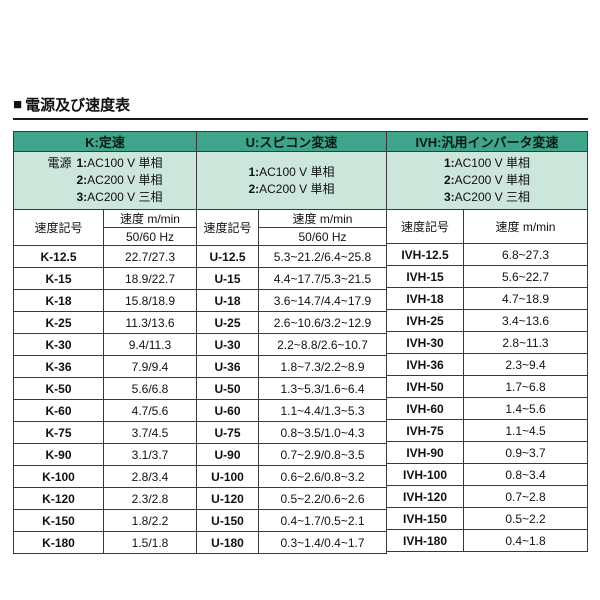  I want to click on table-row: IVH-50 1.7~6.8, so click(487, 386).